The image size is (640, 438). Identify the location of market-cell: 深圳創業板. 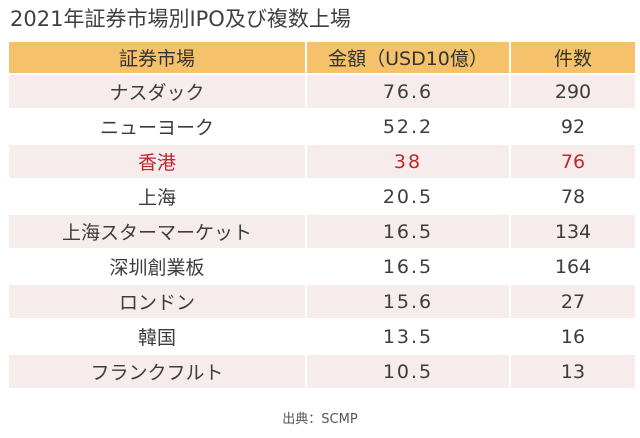
(157, 266).